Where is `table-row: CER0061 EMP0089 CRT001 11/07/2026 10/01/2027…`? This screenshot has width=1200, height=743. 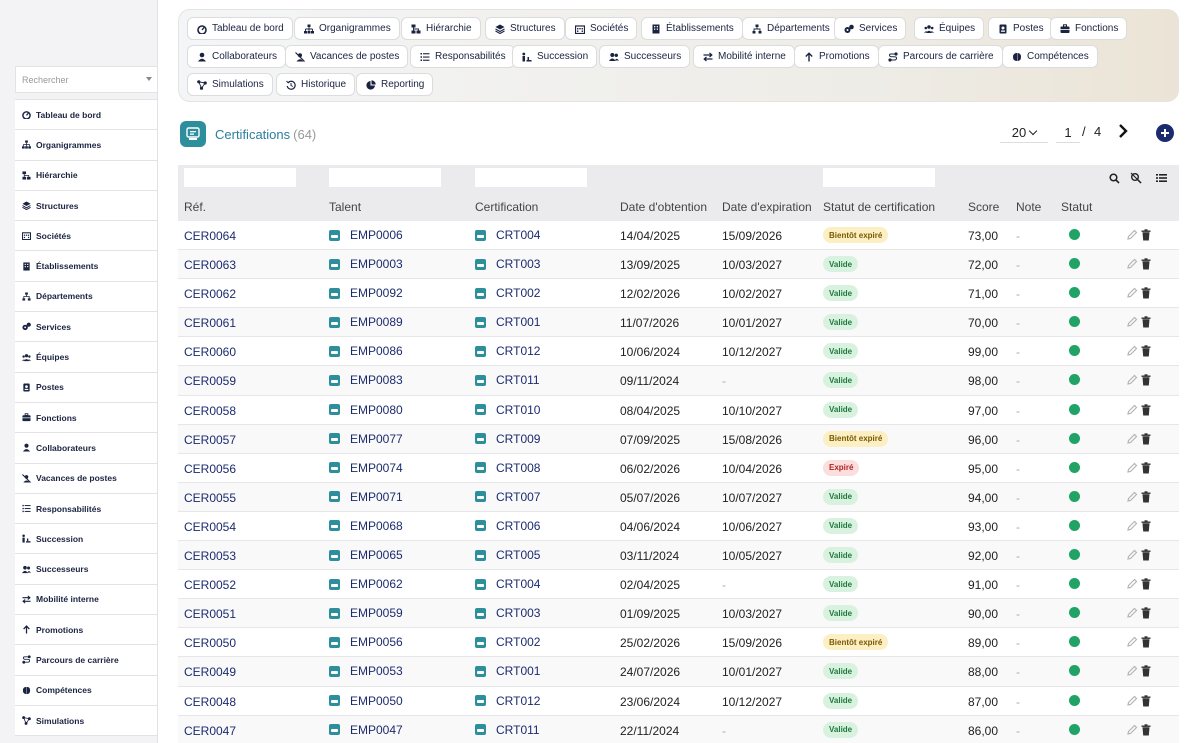 table-row: CER0061 EMP0089 CRT001 11/07/2026 10/01/2027… is located at coordinates (678, 323).